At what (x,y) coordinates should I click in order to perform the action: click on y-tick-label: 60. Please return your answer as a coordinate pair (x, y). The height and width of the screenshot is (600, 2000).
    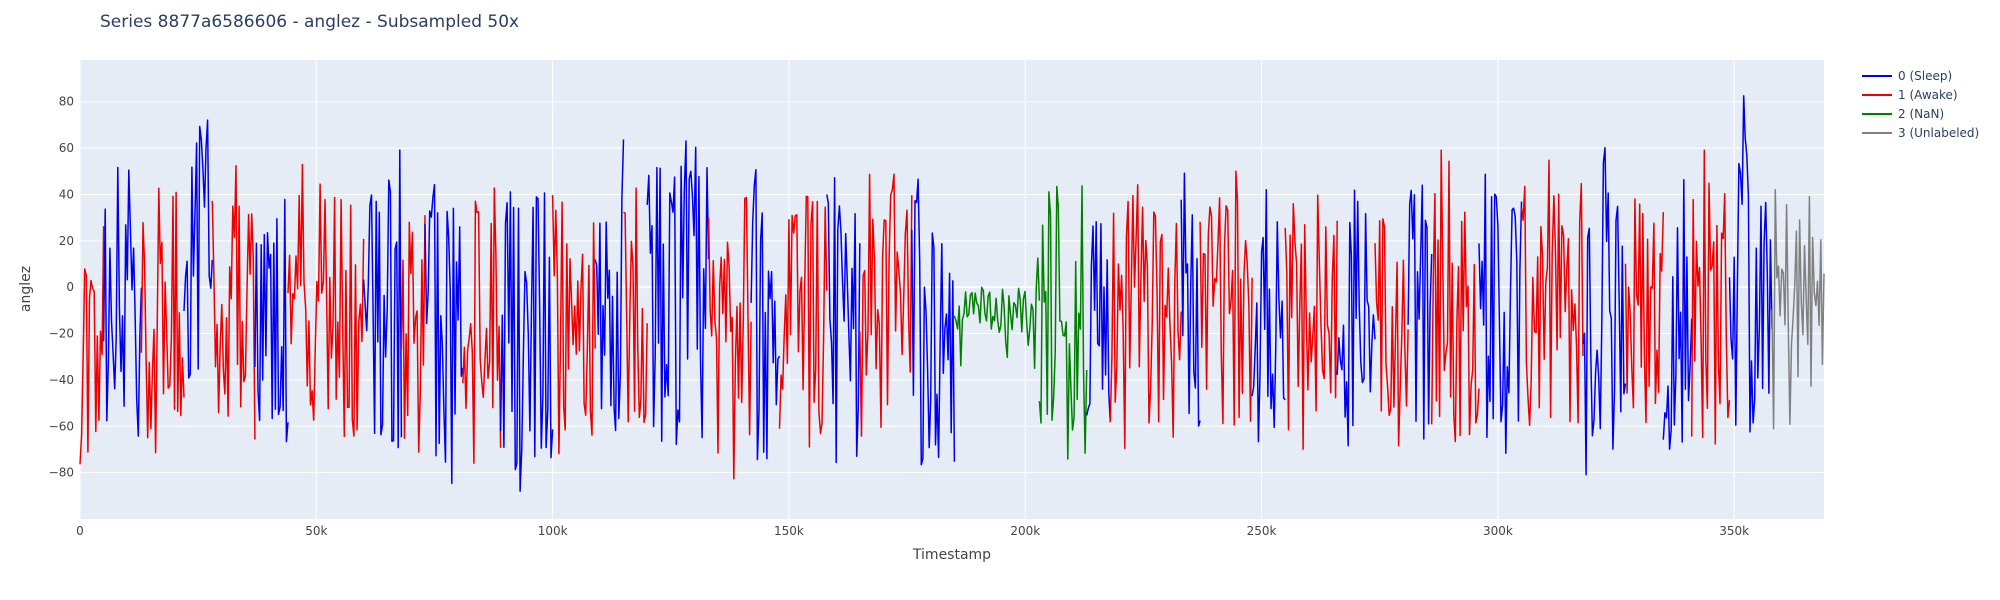
    Looking at the image, I should click on (66, 148).